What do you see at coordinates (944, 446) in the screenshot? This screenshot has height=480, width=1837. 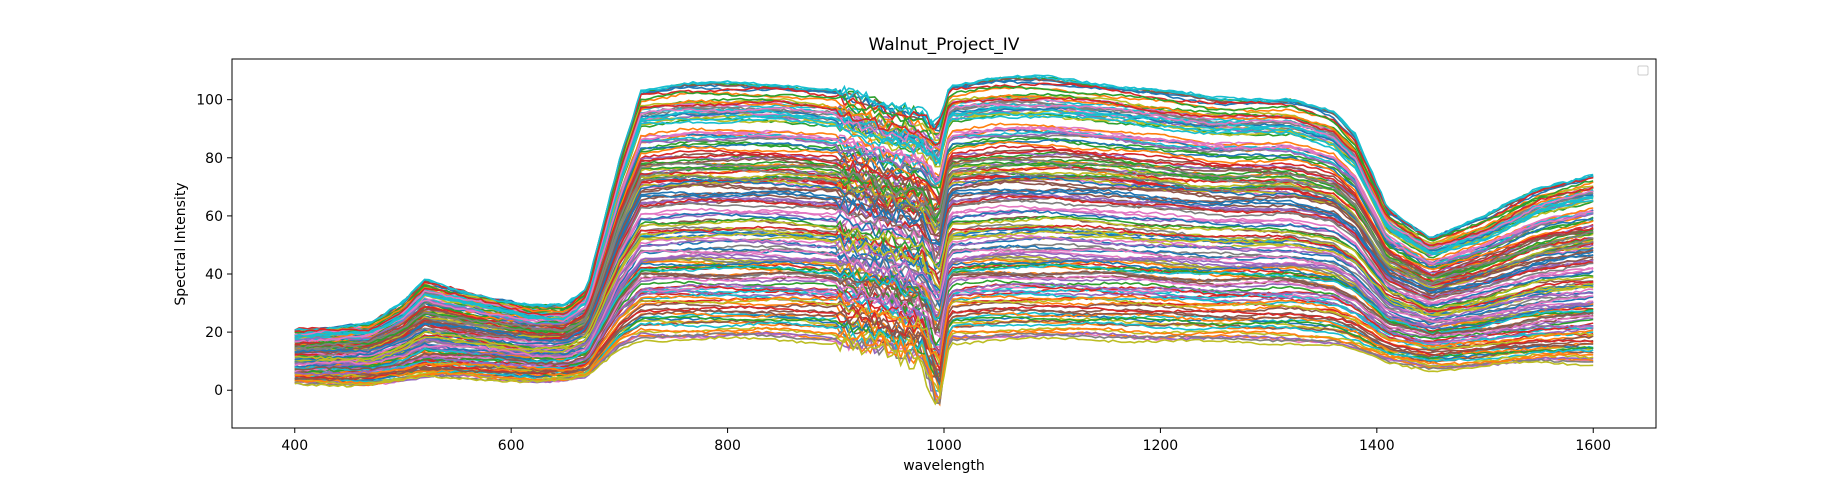 I see `x-tick-label: 1000` at bounding box center [944, 446].